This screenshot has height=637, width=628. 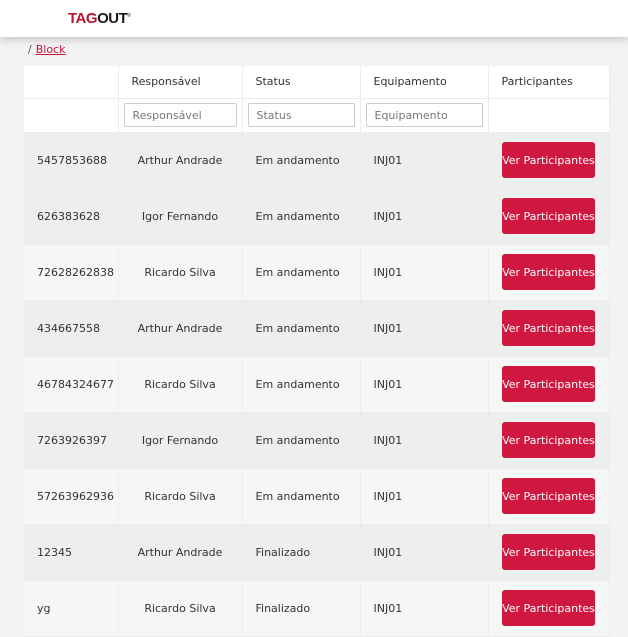 What do you see at coordinates (549, 82) in the screenshot?
I see `header-participantes: Participantes` at bounding box center [549, 82].